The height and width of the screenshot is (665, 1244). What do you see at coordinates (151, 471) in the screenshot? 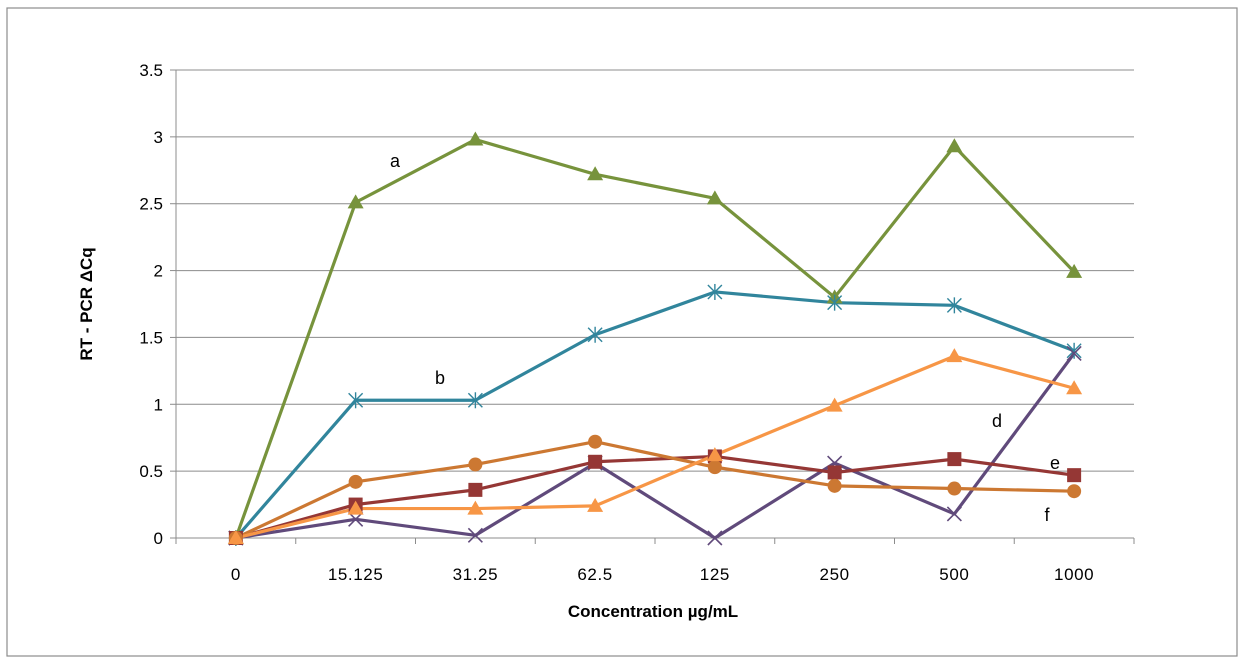
I see `y-tick-label: 0.5` at bounding box center [151, 471].